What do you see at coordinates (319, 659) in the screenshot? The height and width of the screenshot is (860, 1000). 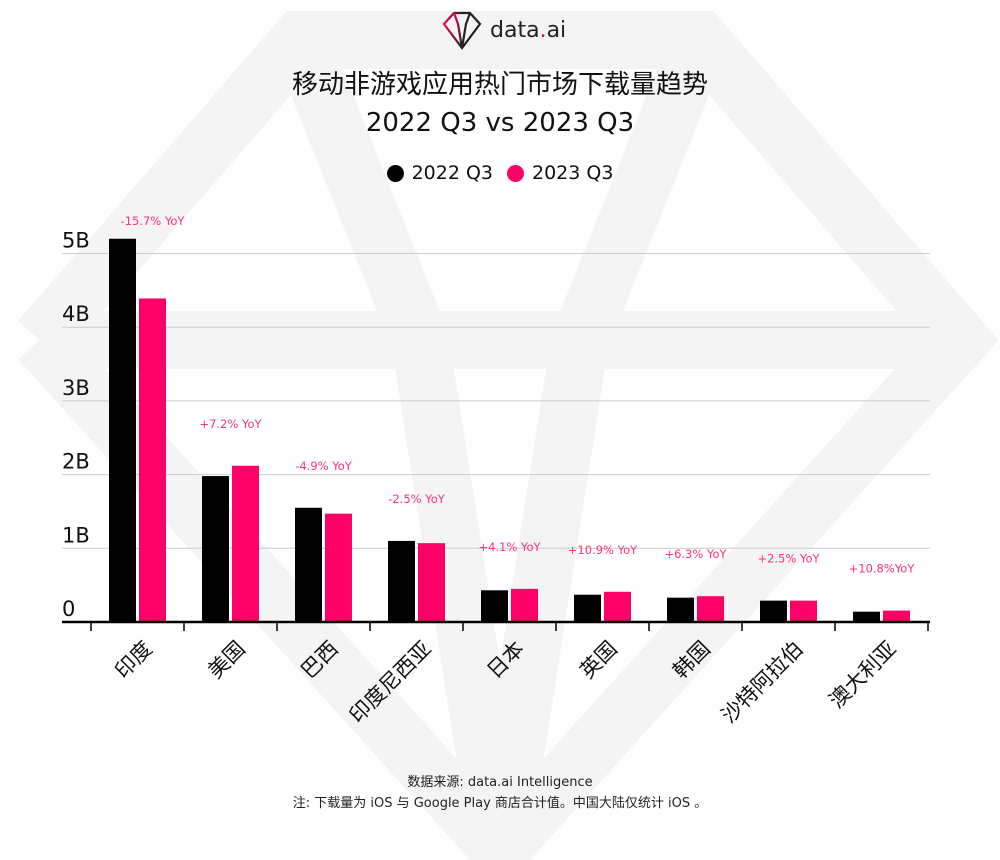 I see `x-tick-label: 巴西` at bounding box center [319, 659].